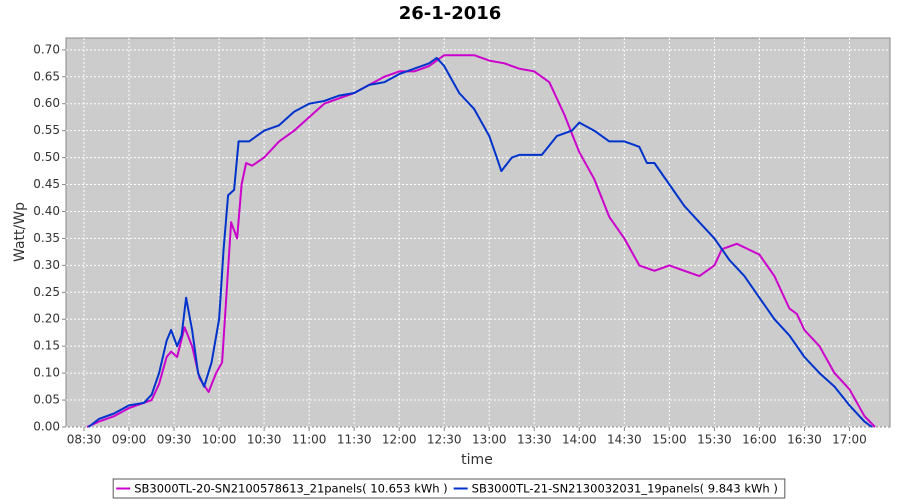 The width and height of the screenshot is (900, 504). I want to click on y-tick-label: 0.70, so click(46, 49).